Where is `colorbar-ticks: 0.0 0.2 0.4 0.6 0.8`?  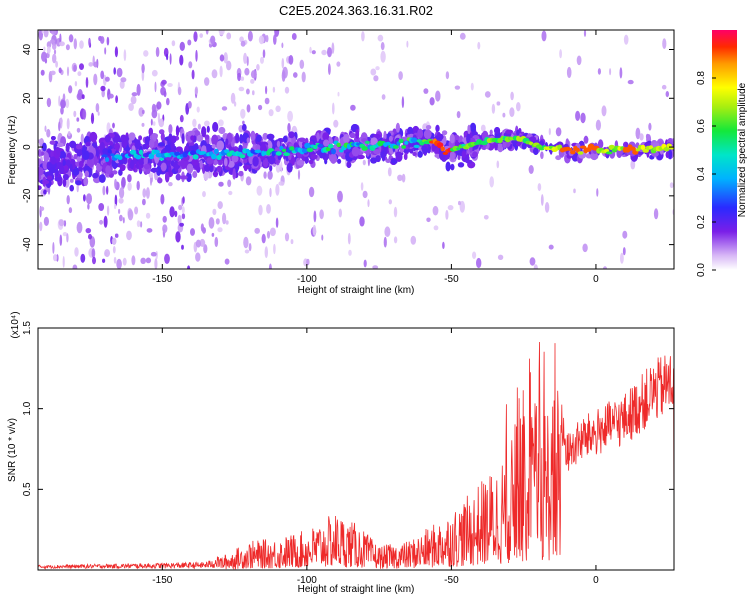
colorbar-ticks: 0.0 0.2 0.4 0.6 0.8 is located at coordinates (706, 174).